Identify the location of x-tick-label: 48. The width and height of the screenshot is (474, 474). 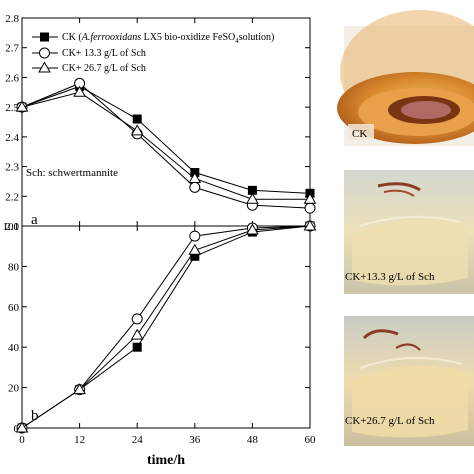
(253, 440).